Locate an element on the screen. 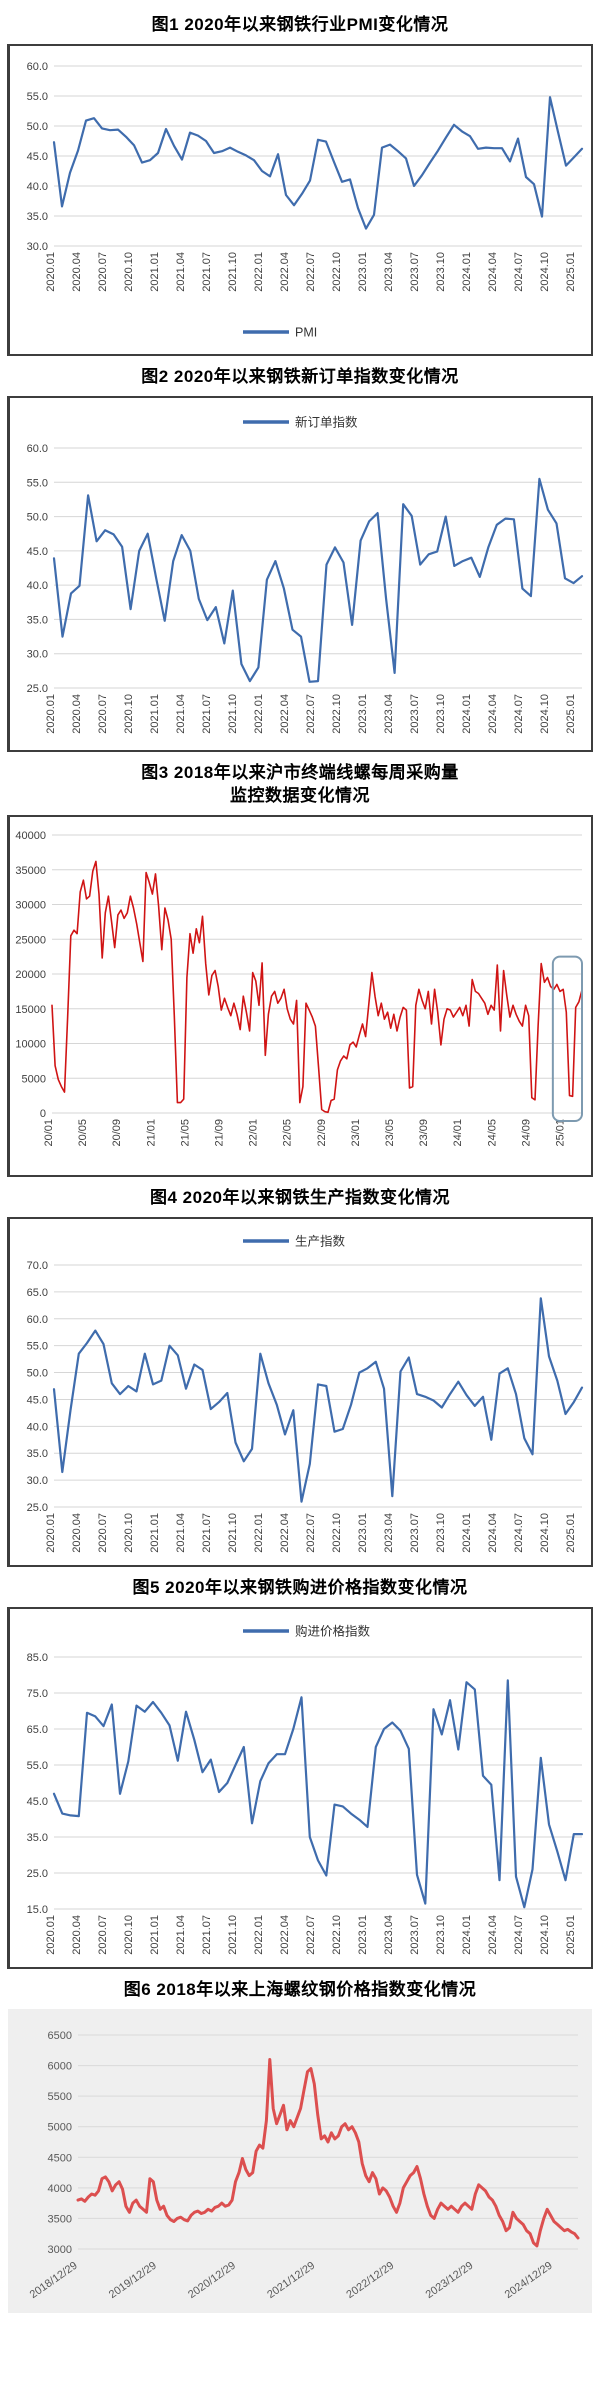 Image resolution: width=600 pixels, height=2402 pixels. svg-text: 60.0 is located at coordinates (37, 449).